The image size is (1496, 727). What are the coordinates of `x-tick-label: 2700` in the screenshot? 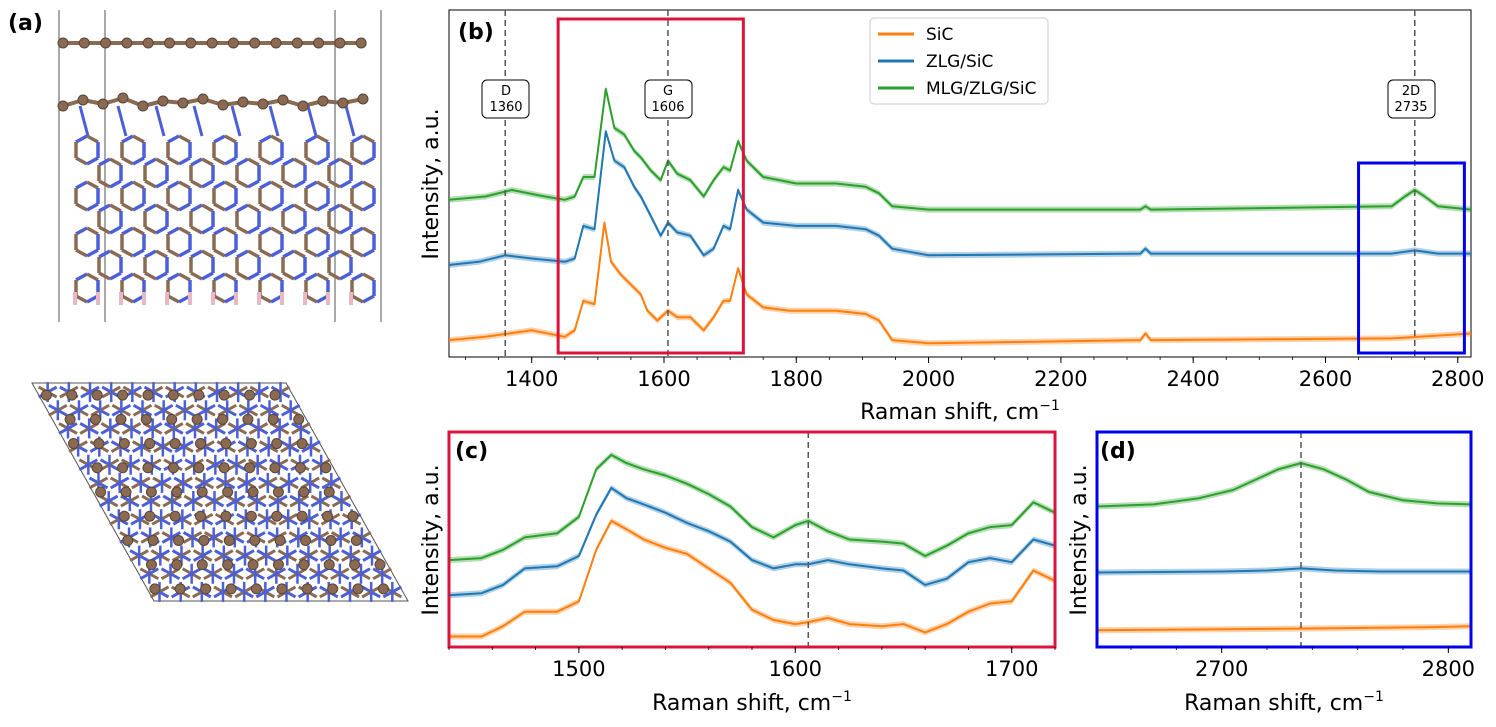 It's located at (1221, 669).